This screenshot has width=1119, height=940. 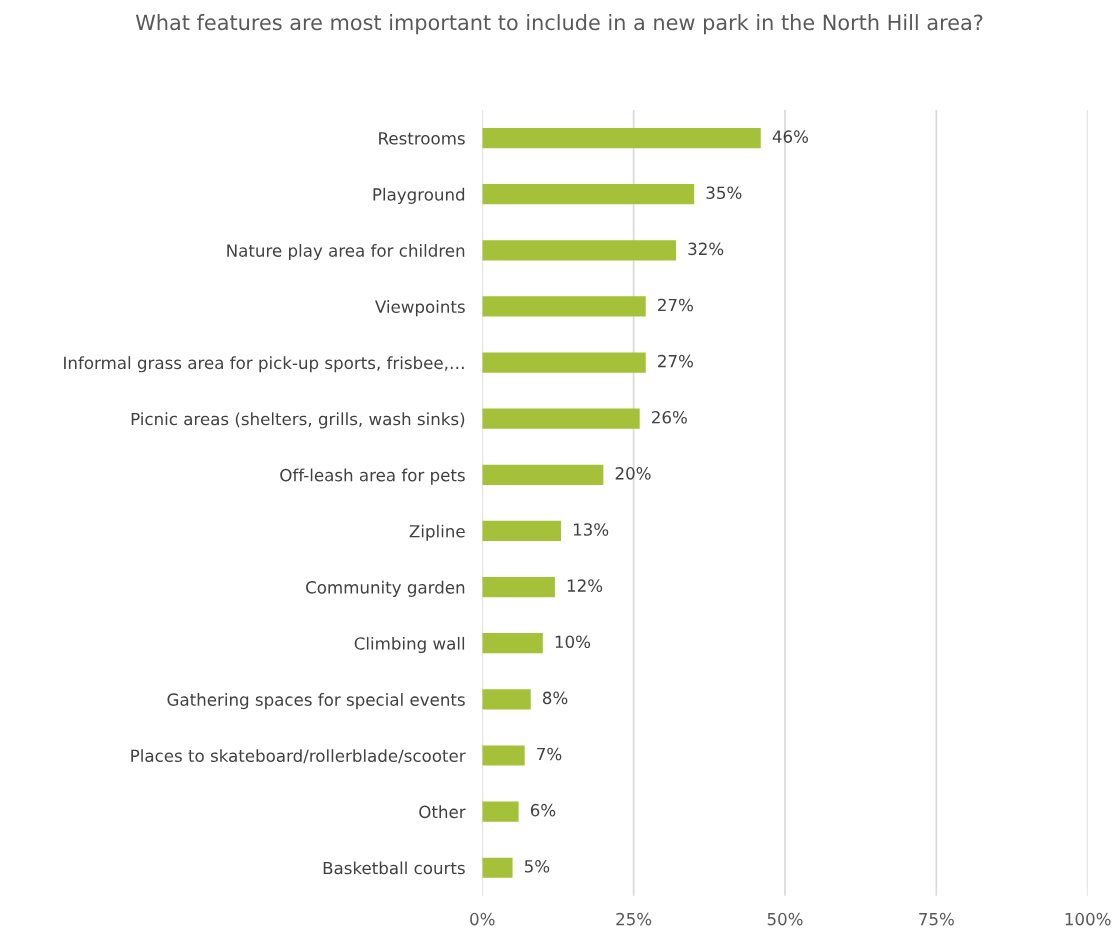 I want to click on data-label: 10%, so click(x=573, y=642).